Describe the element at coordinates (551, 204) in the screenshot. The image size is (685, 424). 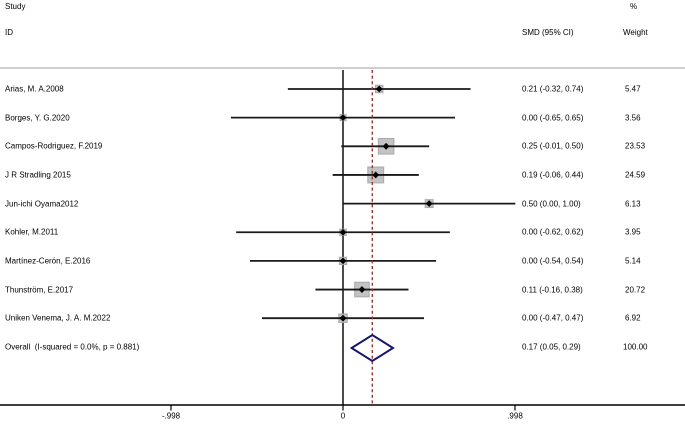
I see `smd-value: 0.50 (0.00, 1.00)` at that location.